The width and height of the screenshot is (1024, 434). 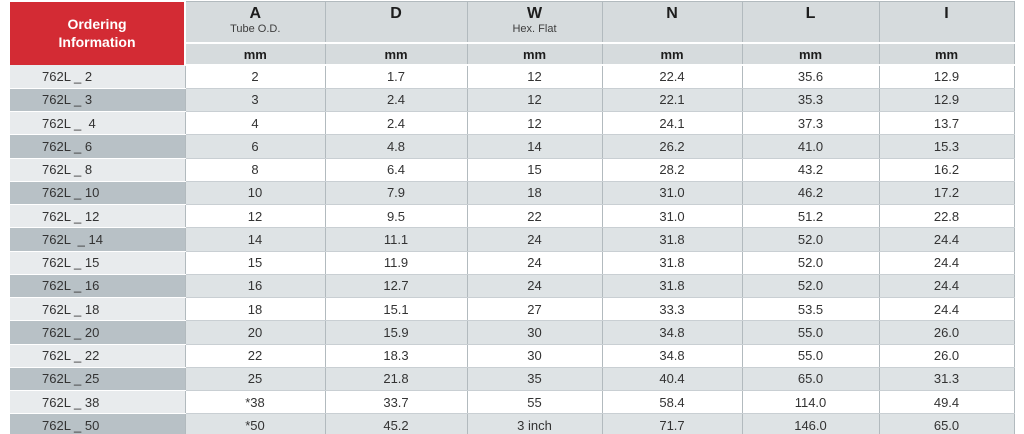 What do you see at coordinates (97, 77) in the screenshot?
I see `part-number-cell: 762L _ 2` at bounding box center [97, 77].